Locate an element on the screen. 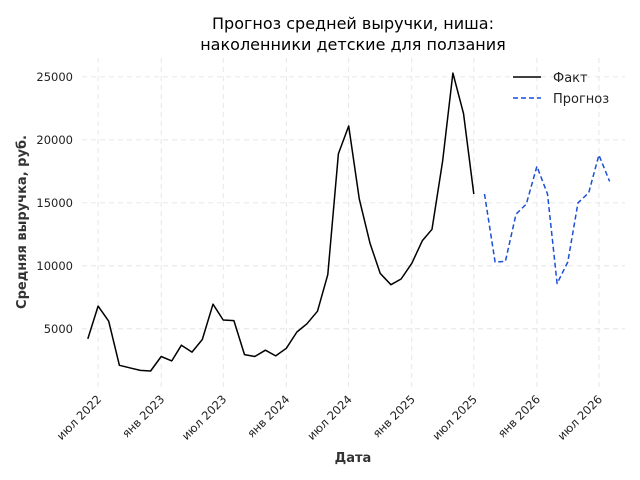 The height and width of the screenshot is (480, 640). y-axis-ticks: 5000 10000 15000 20000 25000 is located at coordinates (54, 203).